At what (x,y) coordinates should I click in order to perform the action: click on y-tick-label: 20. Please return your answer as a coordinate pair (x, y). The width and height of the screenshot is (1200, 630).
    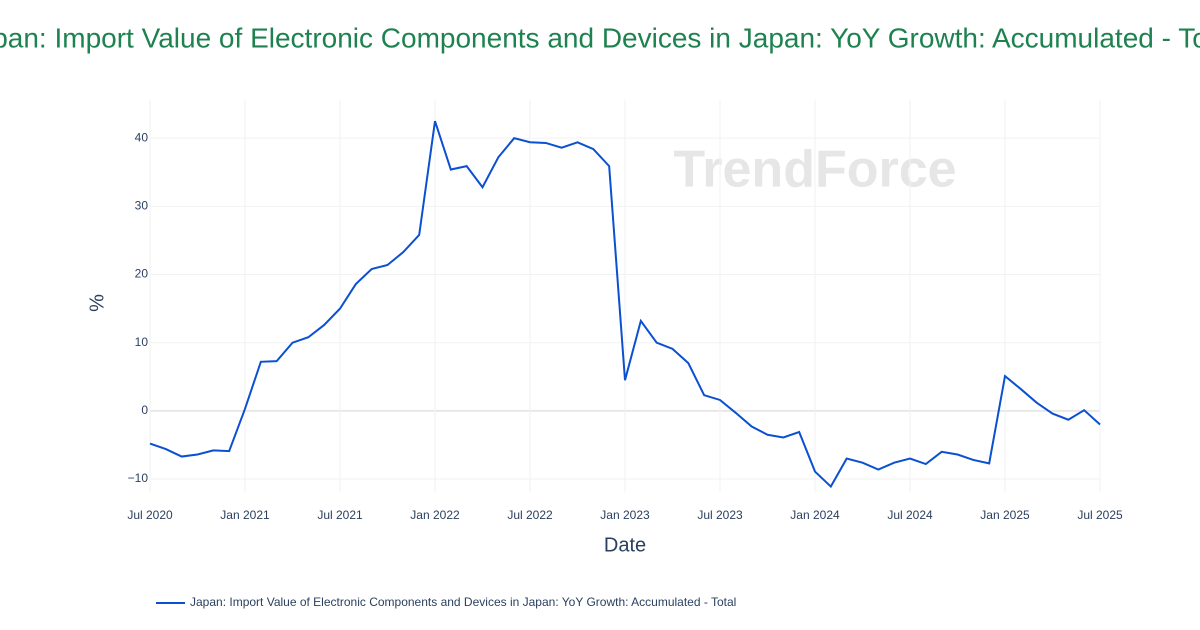
    Looking at the image, I should click on (142, 274).